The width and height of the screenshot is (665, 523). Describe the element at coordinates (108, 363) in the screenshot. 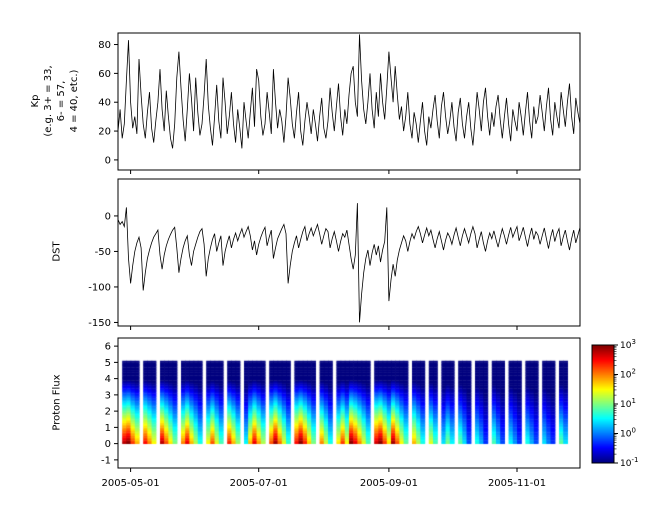

I see `flux-y-tick-label: 5` at that location.